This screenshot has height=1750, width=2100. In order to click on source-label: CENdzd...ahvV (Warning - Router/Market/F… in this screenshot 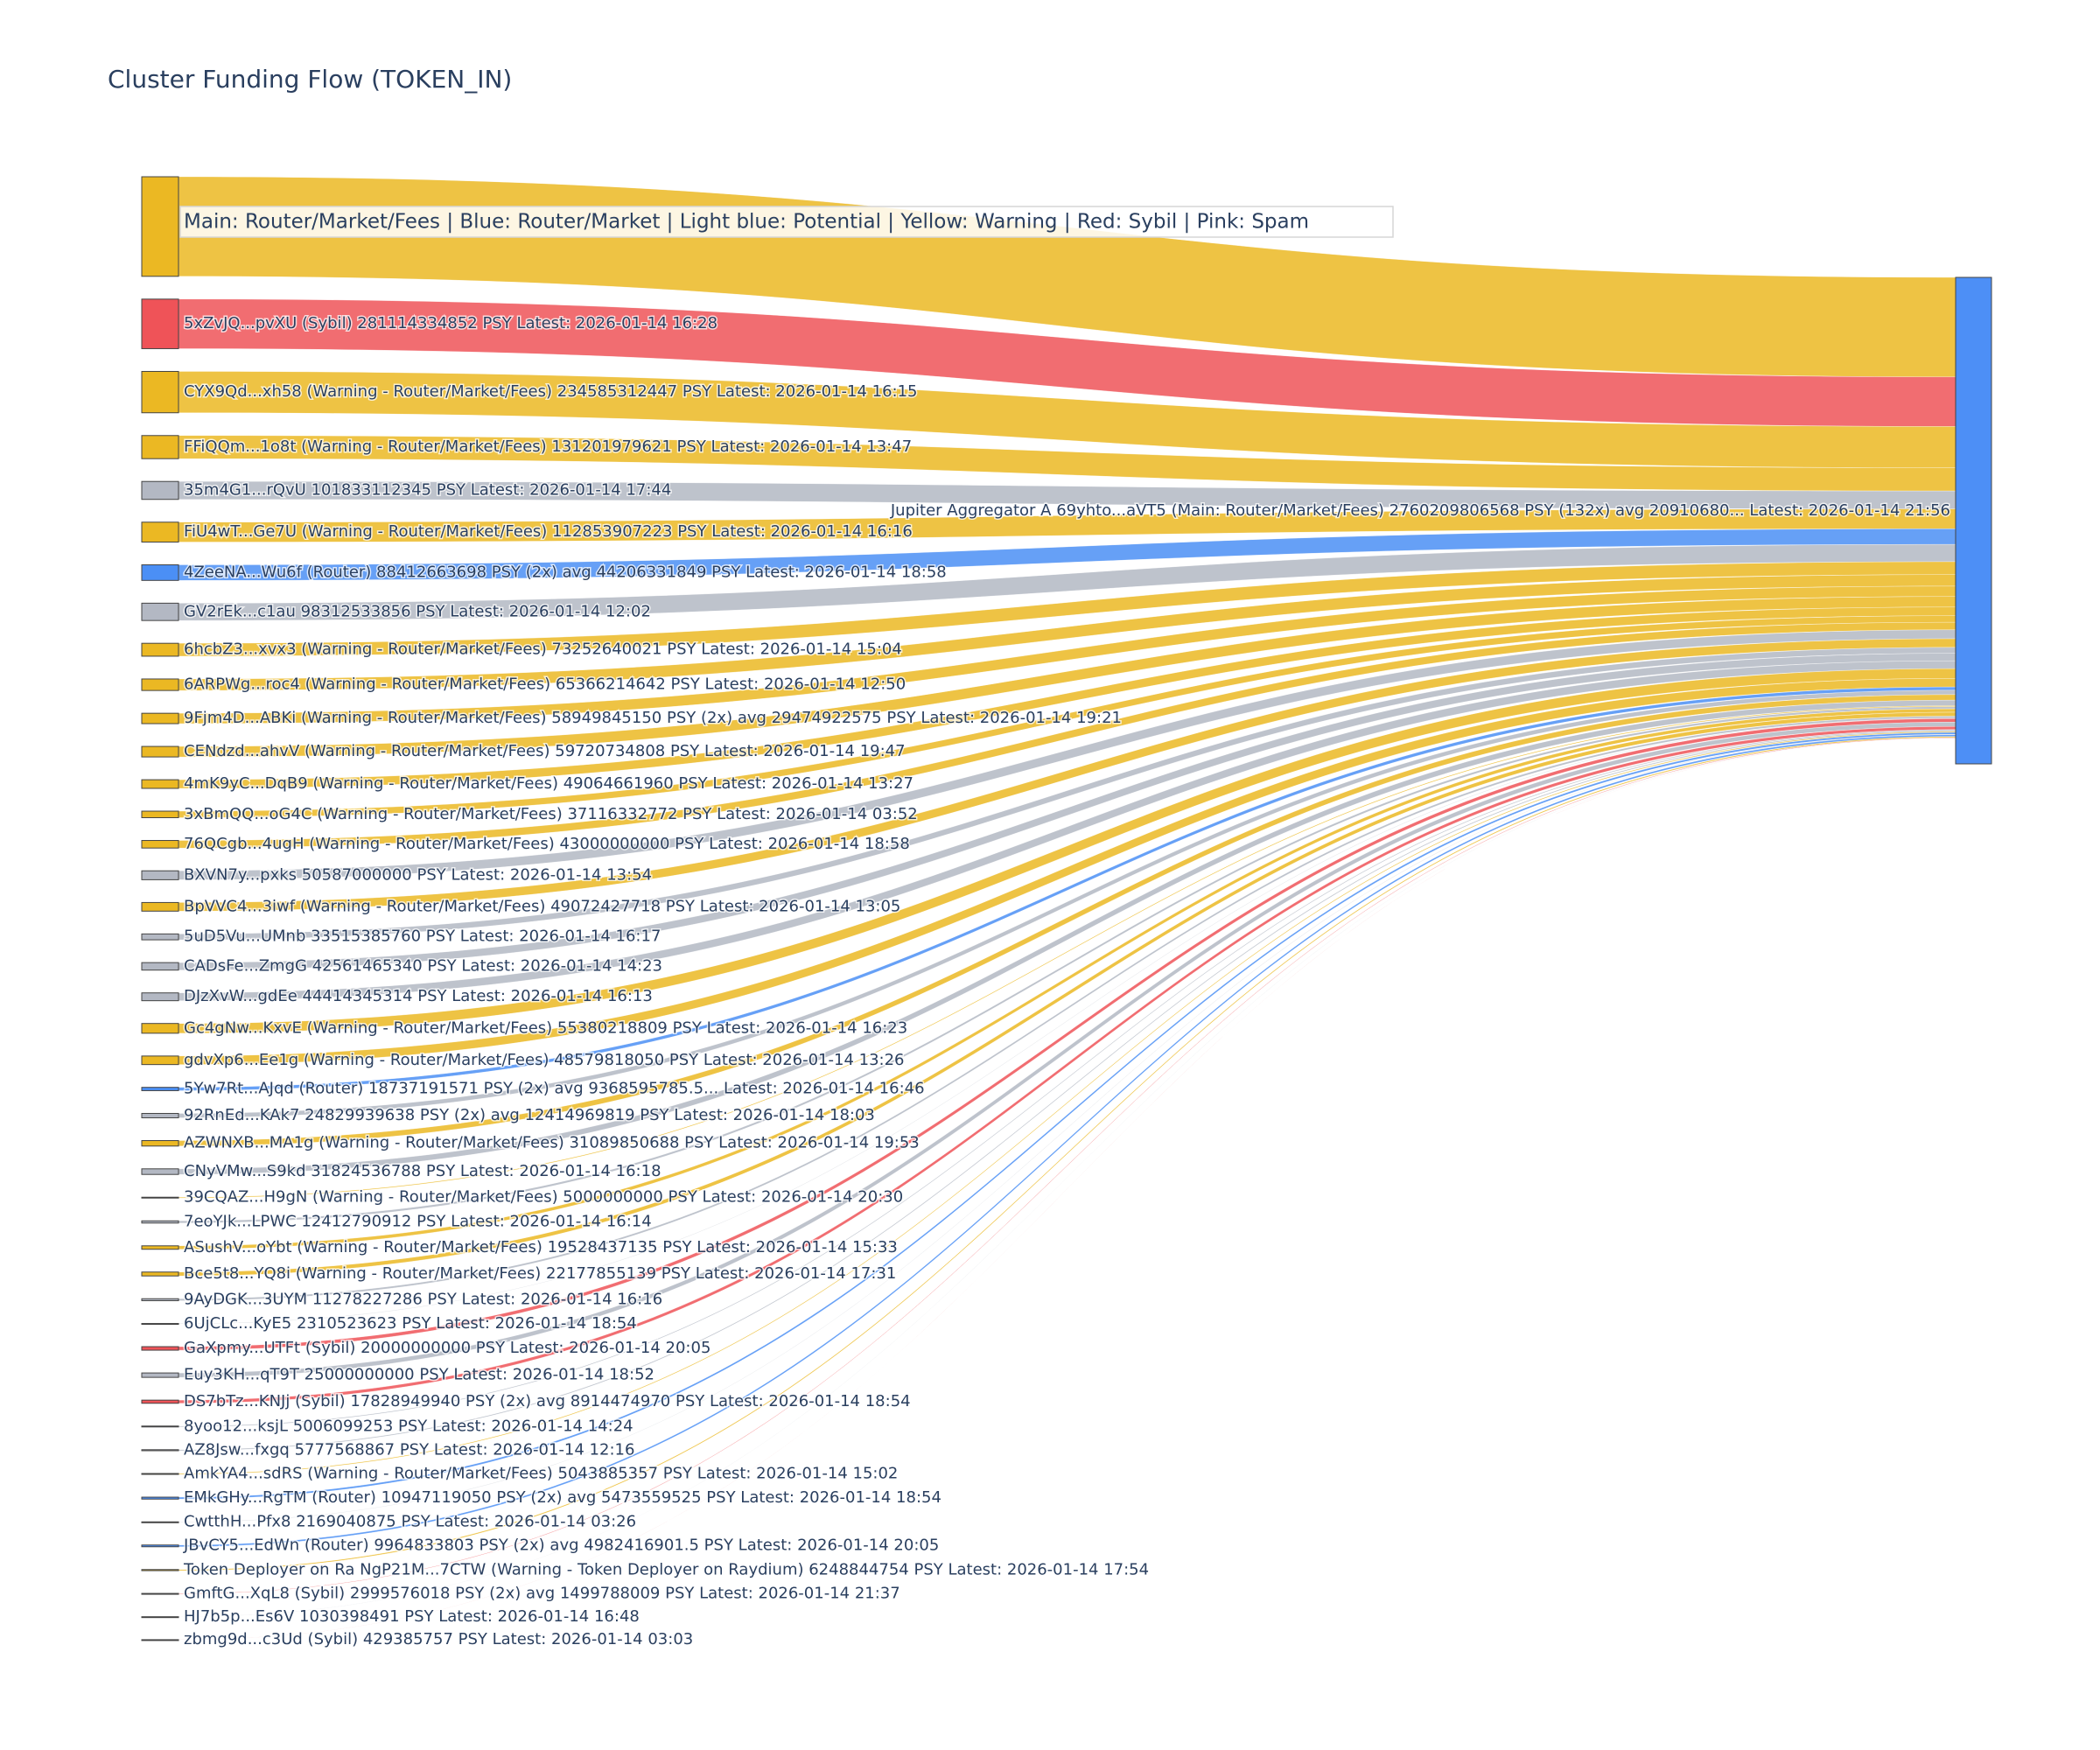, I will do `click(545, 751)`.